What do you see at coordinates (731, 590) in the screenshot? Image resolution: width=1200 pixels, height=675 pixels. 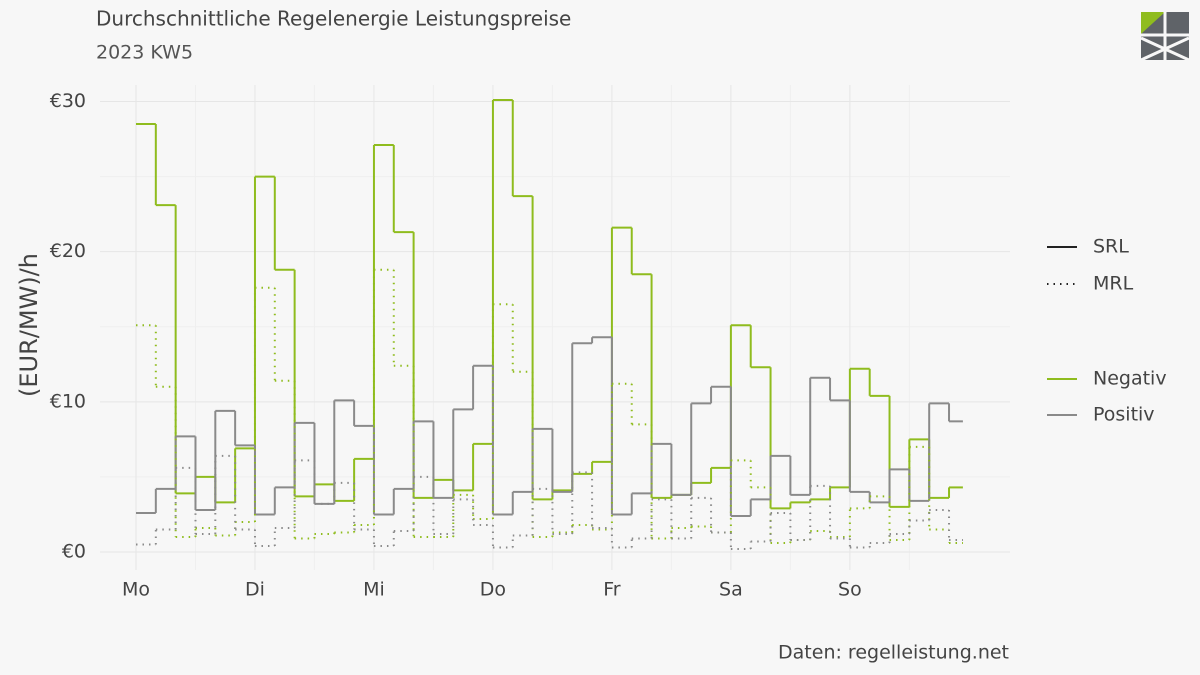 I see `x-tick-label: Sa` at bounding box center [731, 590].